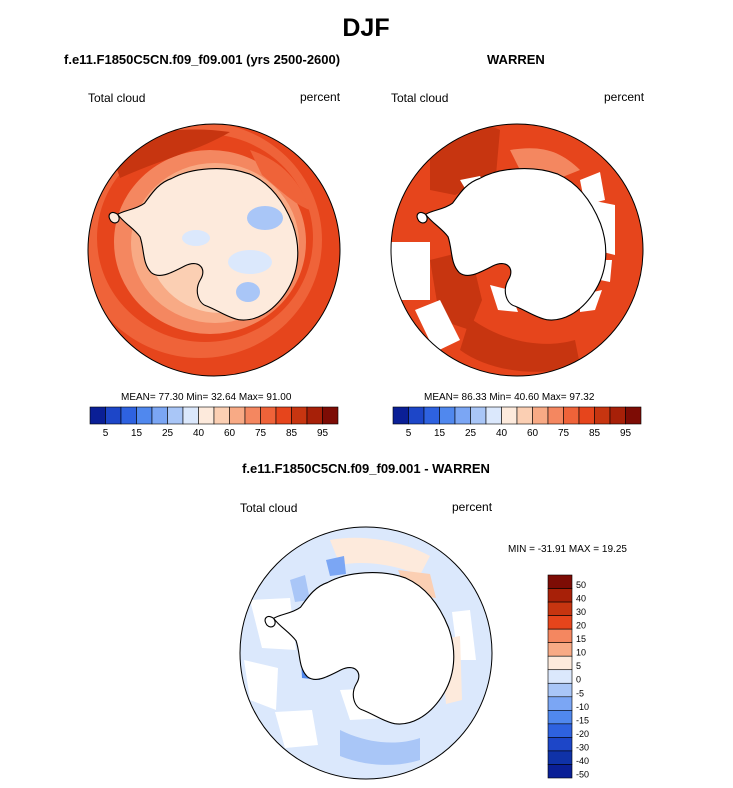 This screenshot has width=733, height=788. What do you see at coordinates (261, 433) in the screenshot?
I see `panel1-colorbar-tick: 75` at bounding box center [261, 433].